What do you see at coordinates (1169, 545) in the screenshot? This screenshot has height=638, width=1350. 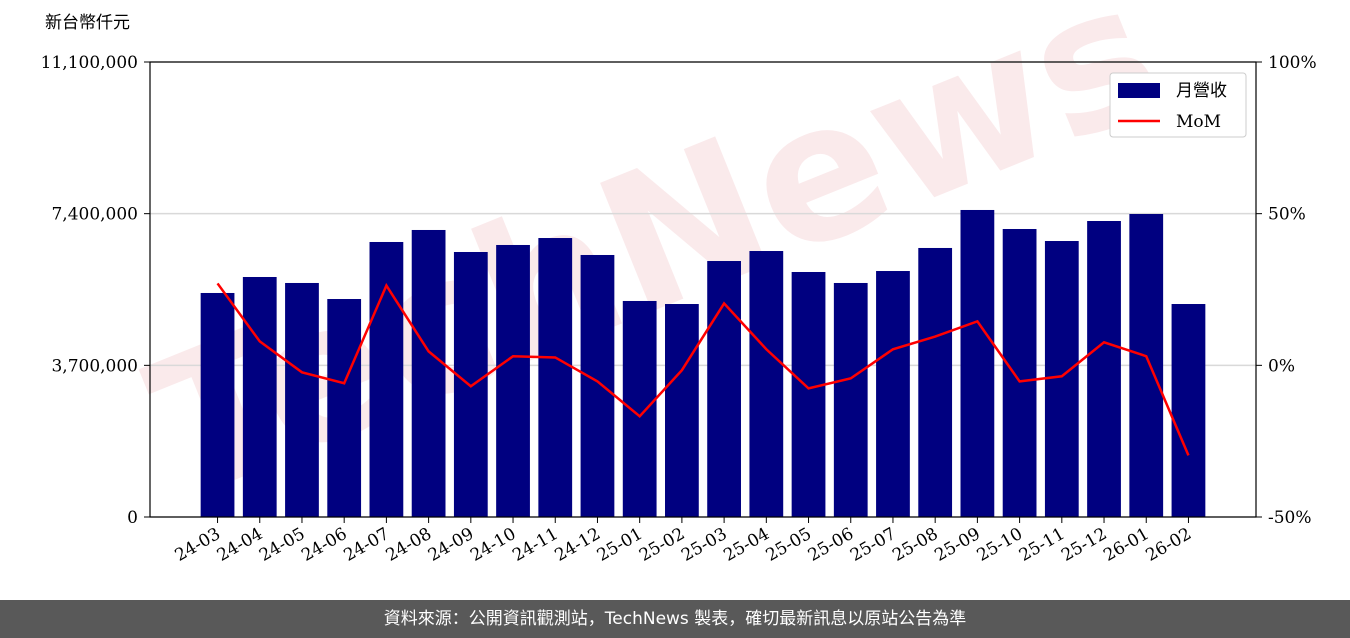 I see `x-tick-label: 26-02` at bounding box center [1169, 545].